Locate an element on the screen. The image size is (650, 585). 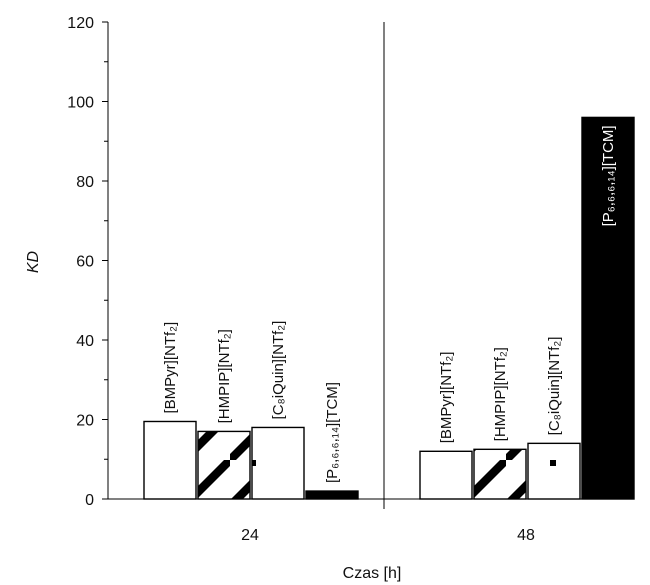
y-tick-label: 100 is located at coordinates (80, 103).